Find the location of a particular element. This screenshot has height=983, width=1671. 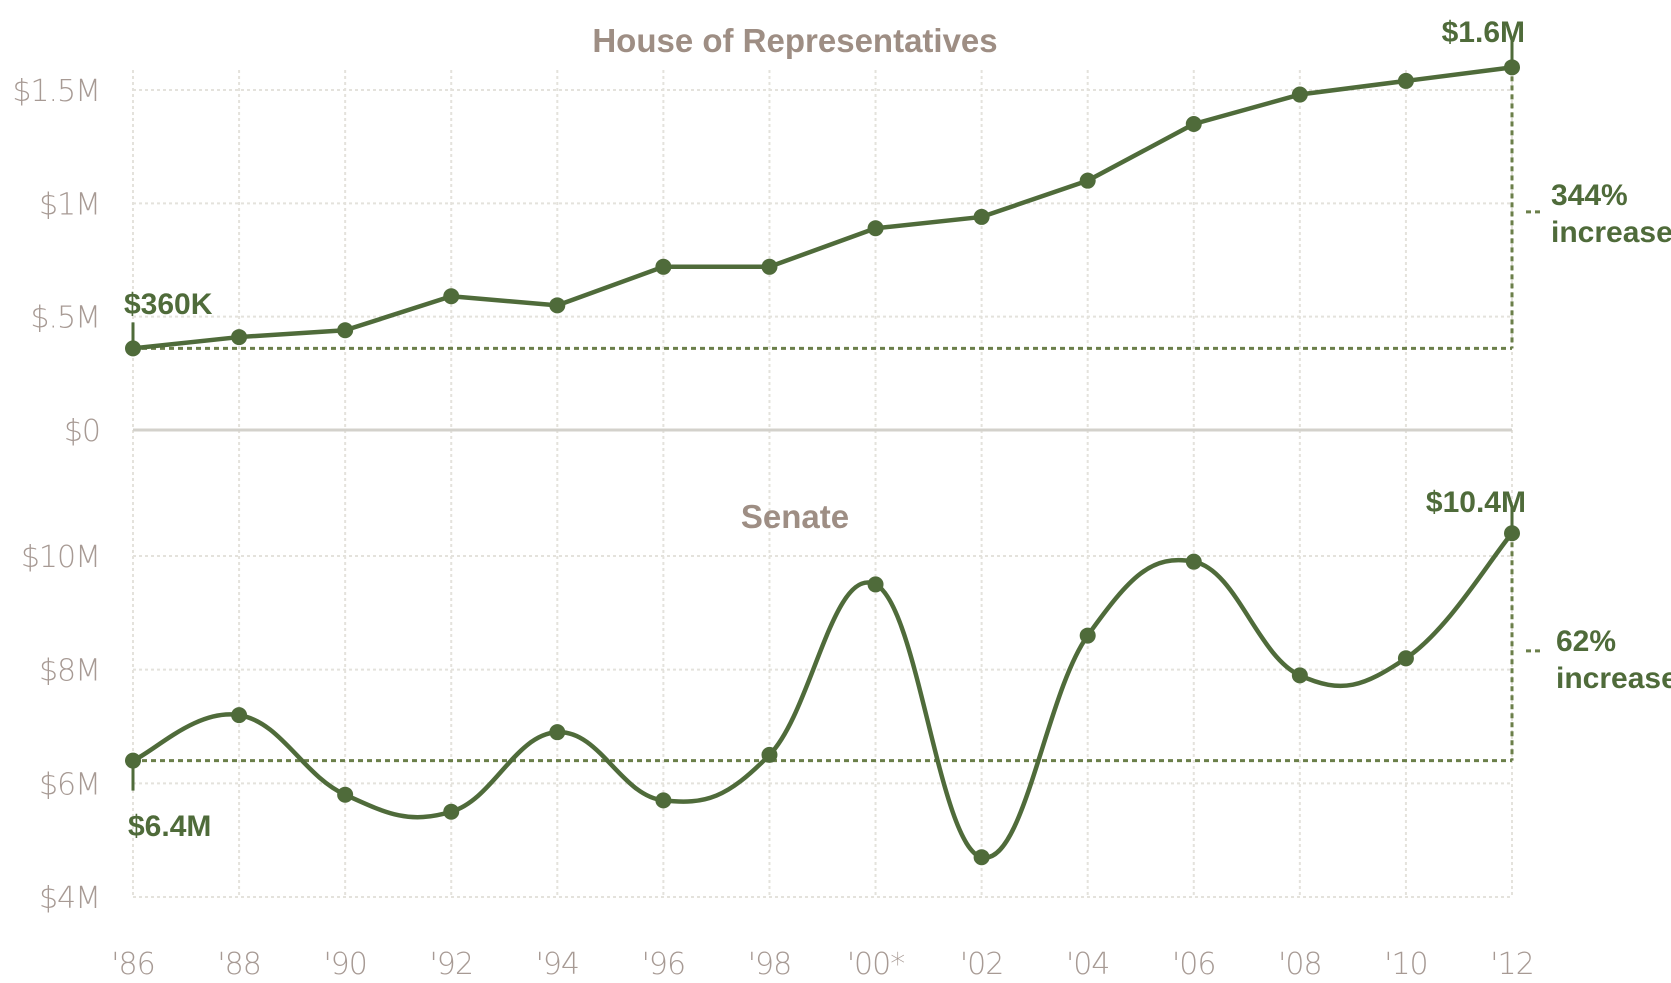

x-tick-label: '06 is located at coordinates (1193, 964).